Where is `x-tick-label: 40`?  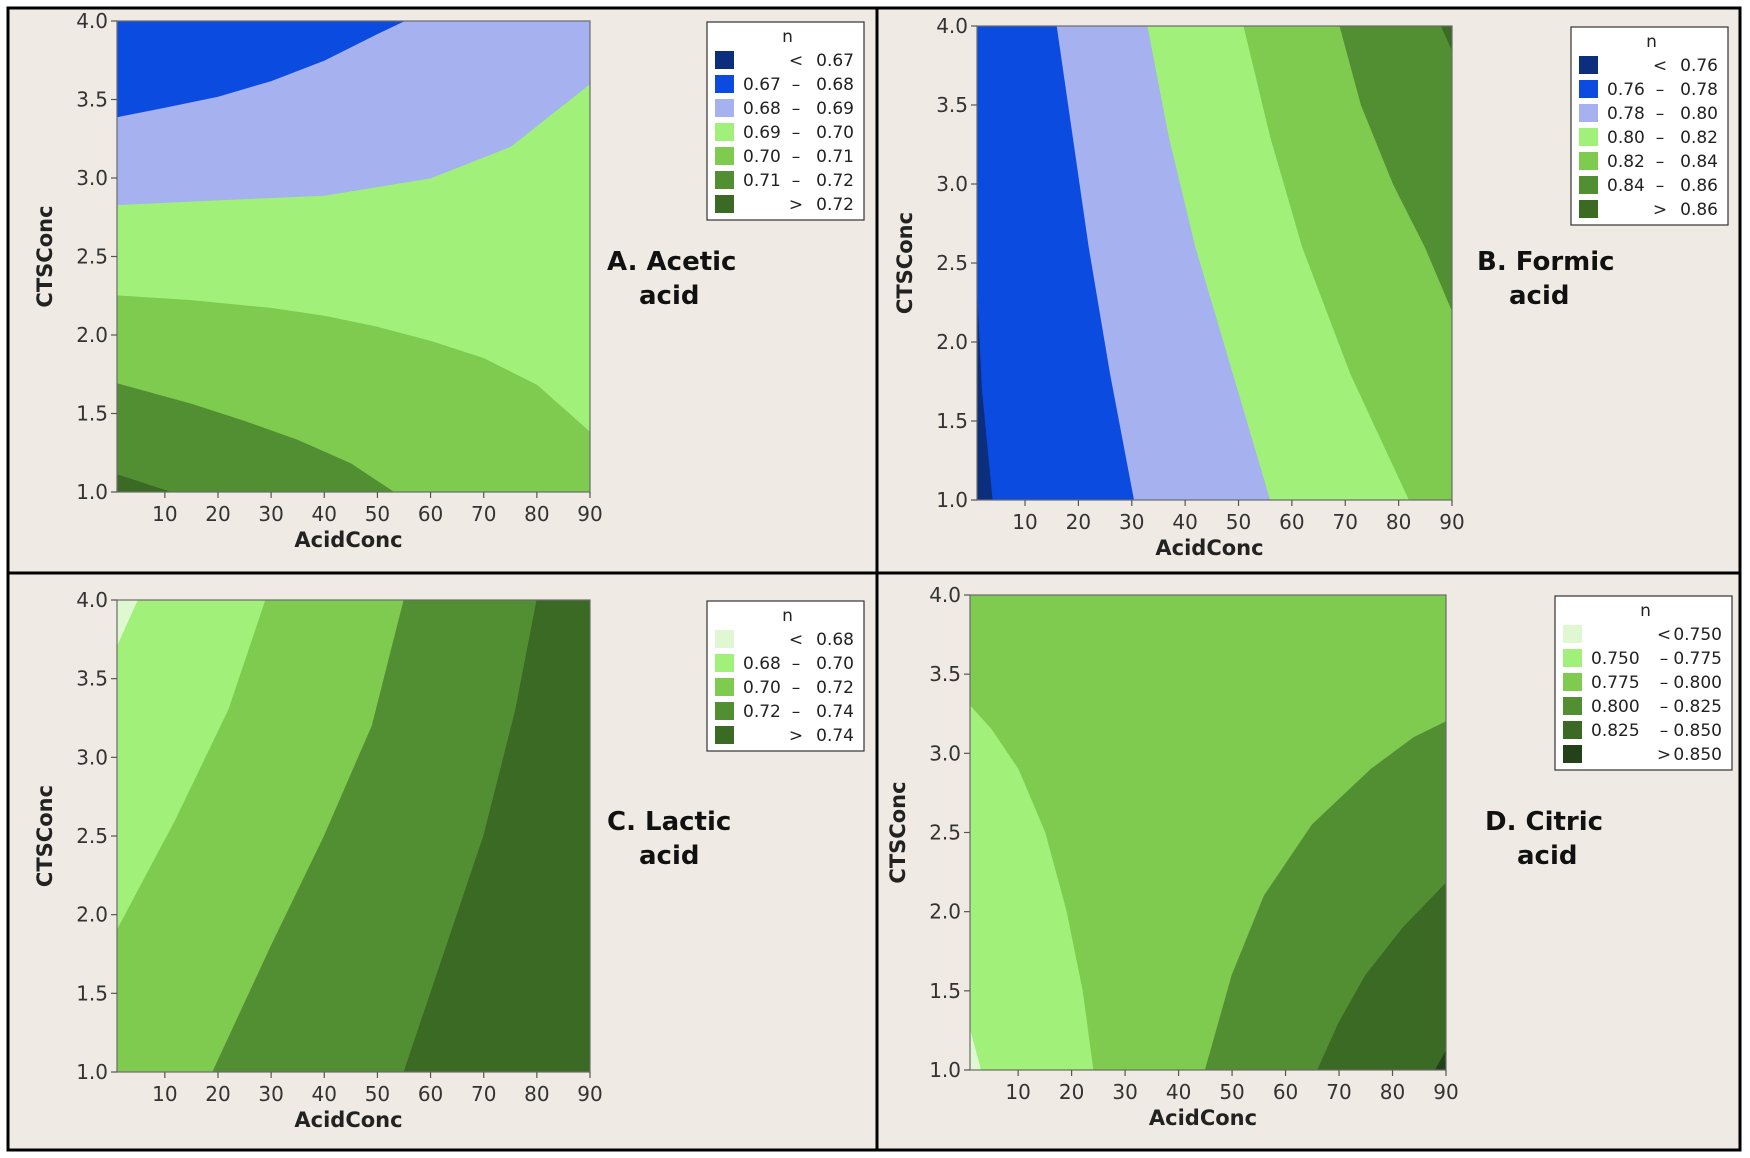 x-tick-label: 40 is located at coordinates (1178, 1092).